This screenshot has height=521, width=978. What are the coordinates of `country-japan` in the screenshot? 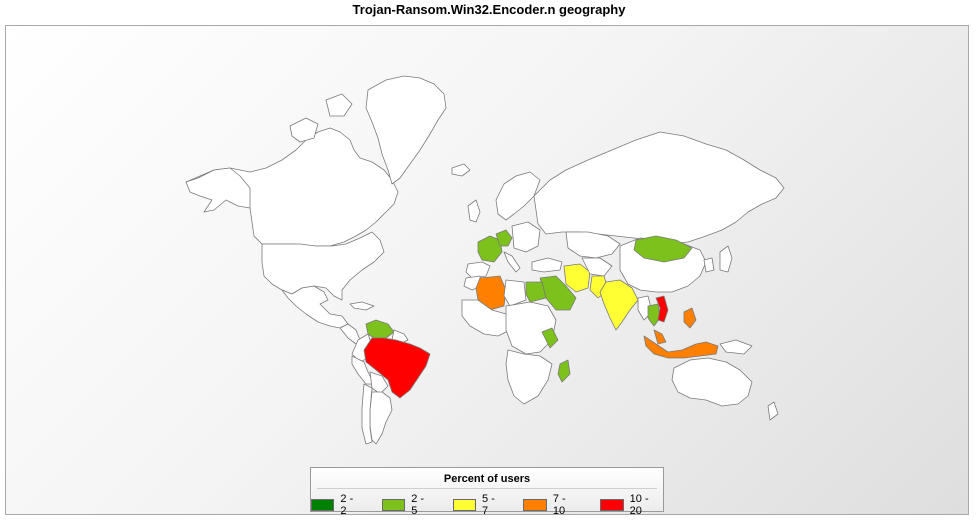 It's located at (726, 259).